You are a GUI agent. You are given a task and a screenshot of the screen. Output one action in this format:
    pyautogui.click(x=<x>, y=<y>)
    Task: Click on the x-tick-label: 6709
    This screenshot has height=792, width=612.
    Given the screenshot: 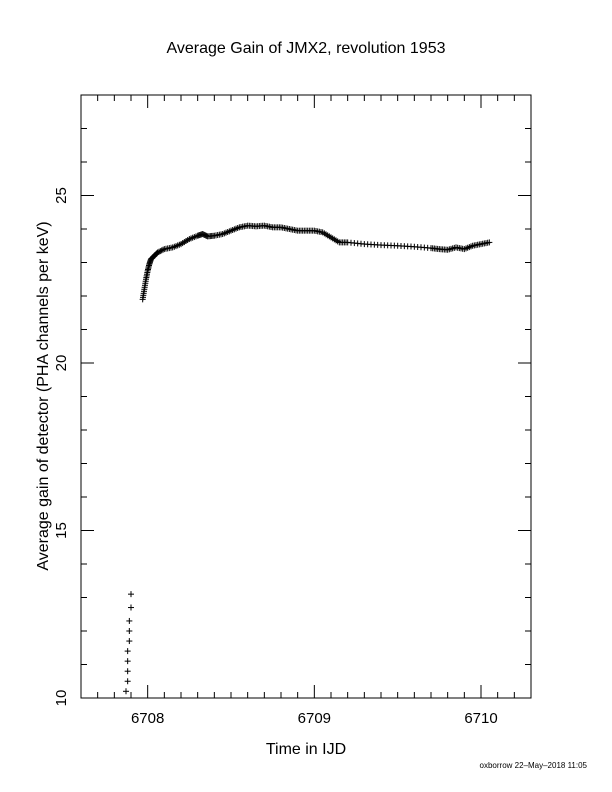 What is the action you would take?
    pyautogui.click(x=314, y=718)
    